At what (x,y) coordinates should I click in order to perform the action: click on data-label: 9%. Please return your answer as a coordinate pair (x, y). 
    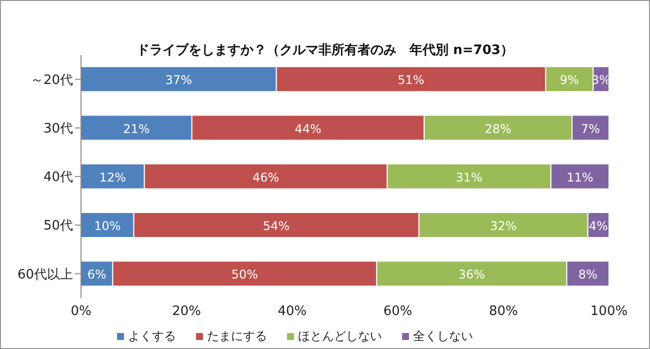
    Looking at the image, I should click on (569, 80).